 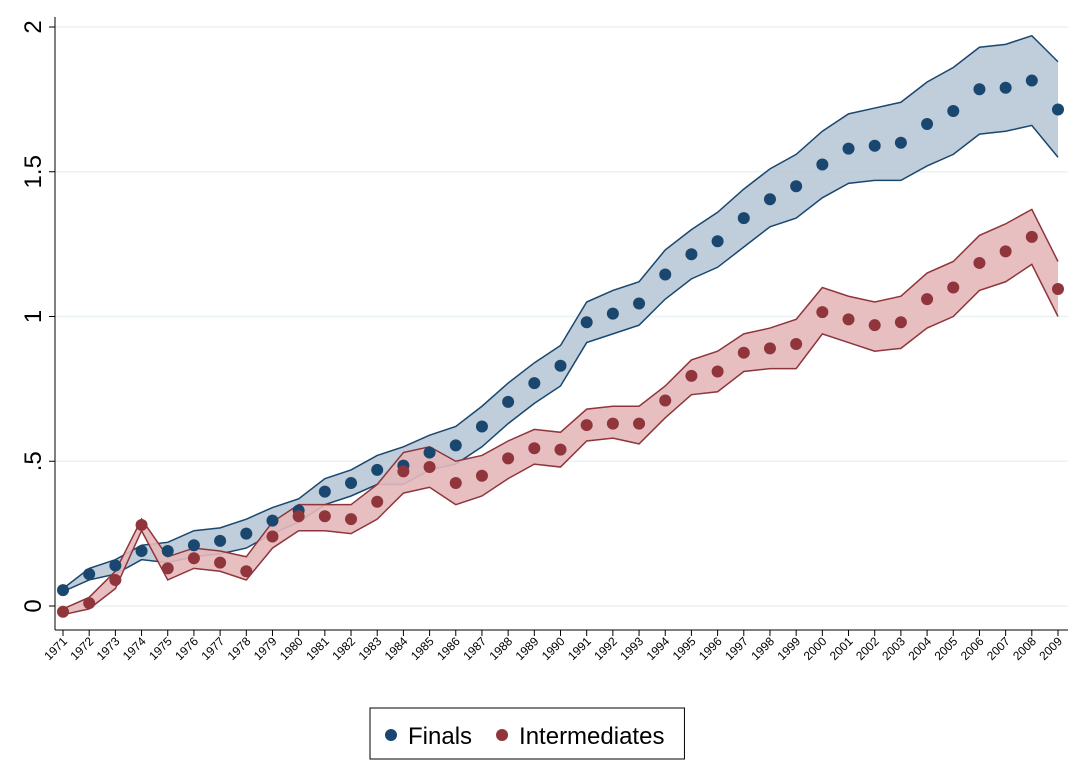 I want to click on y-tick-label: 2, so click(x=33, y=26).